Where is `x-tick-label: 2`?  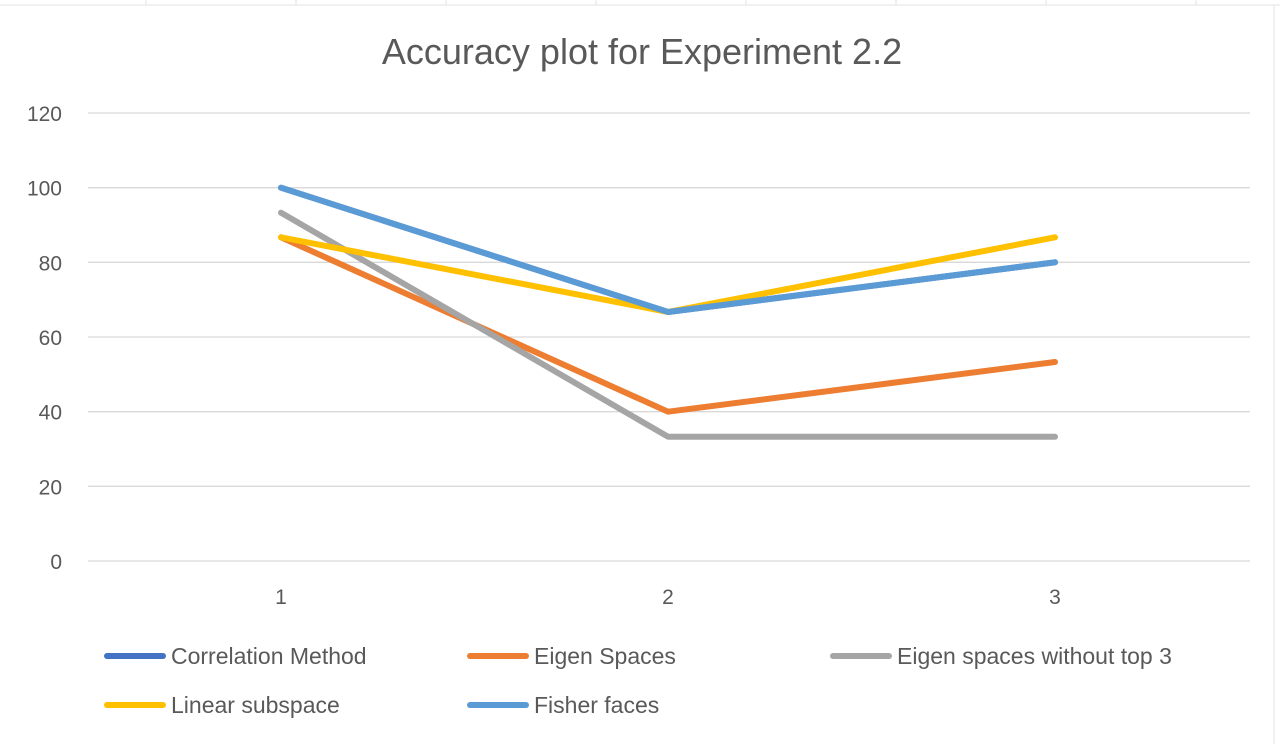 x-tick-label: 2 is located at coordinates (668, 597).